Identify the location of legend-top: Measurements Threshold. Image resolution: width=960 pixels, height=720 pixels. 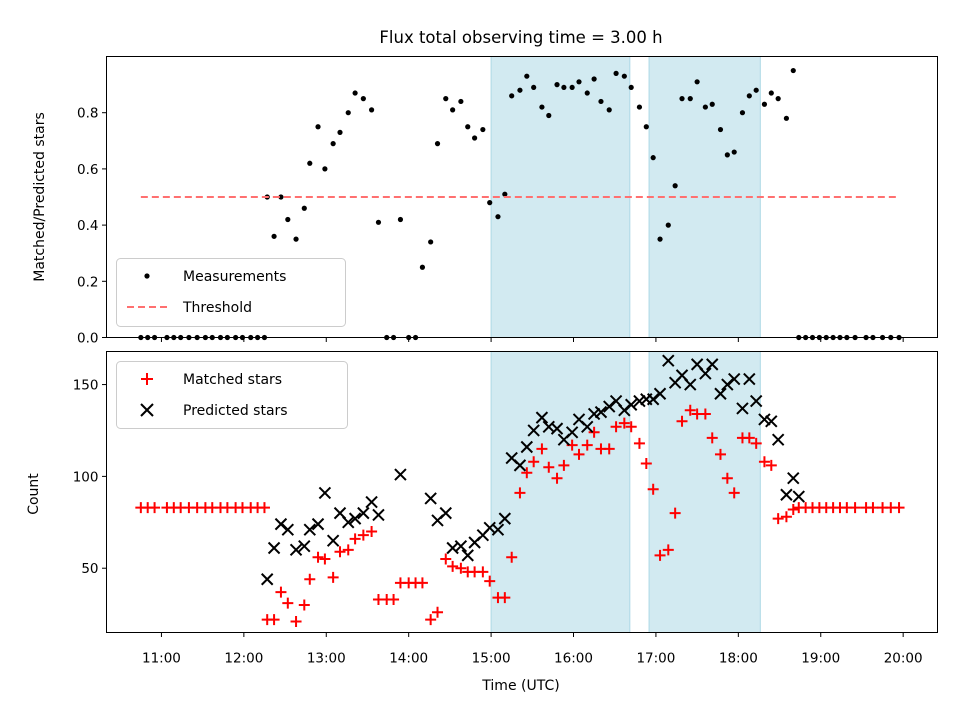
(231, 292).